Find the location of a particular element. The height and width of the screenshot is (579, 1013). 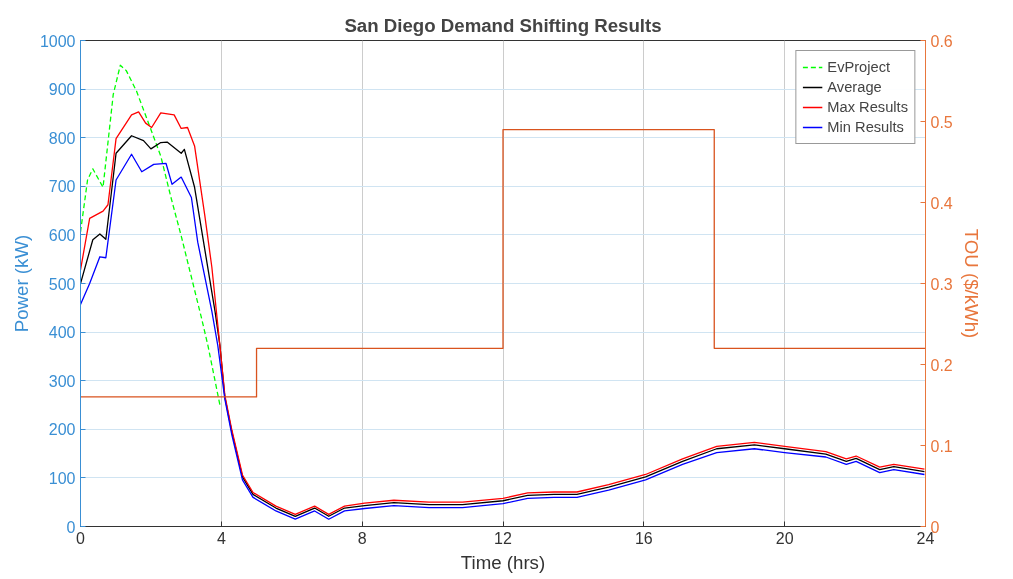

x-tick-label: 20 is located at coordinates (784, 538).